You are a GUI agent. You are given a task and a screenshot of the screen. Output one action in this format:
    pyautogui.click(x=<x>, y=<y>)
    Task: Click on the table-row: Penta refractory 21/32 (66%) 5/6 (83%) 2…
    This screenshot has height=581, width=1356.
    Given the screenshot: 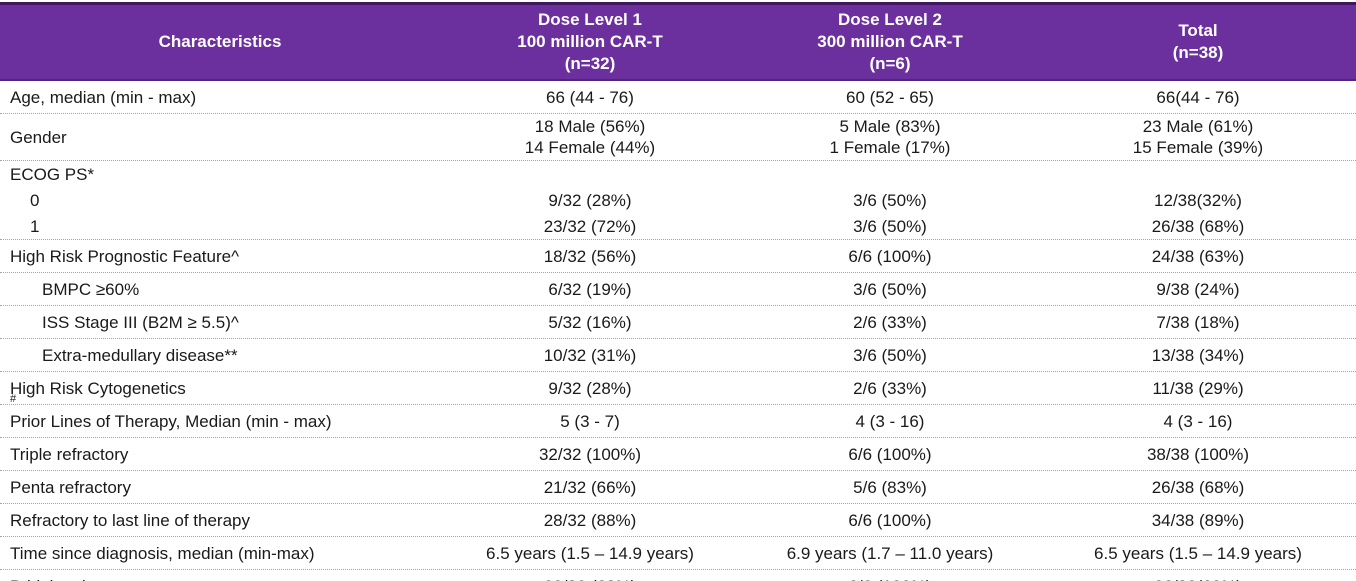 What is the action you would take?
    pyautogui.click(x=678, y=487)
    